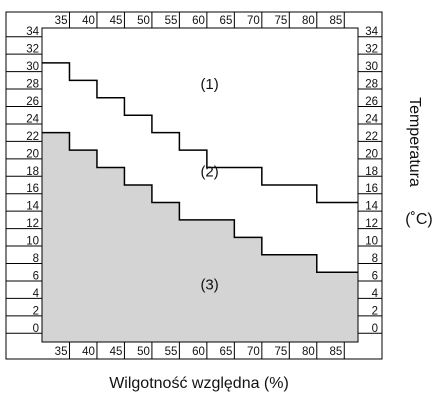 The height and width of the screenshot is (395, 439). I want to click on x-tick-label-top: 75, so click(281, 21).